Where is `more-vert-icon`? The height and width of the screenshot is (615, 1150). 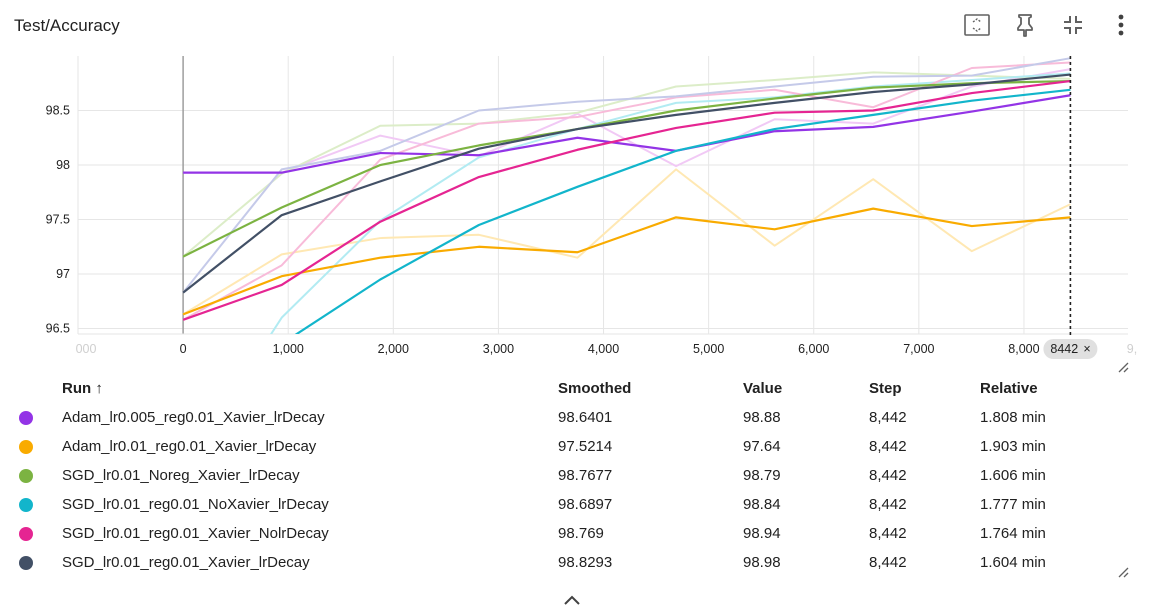
more-vert-icon is located at coordinates (1121, 25).